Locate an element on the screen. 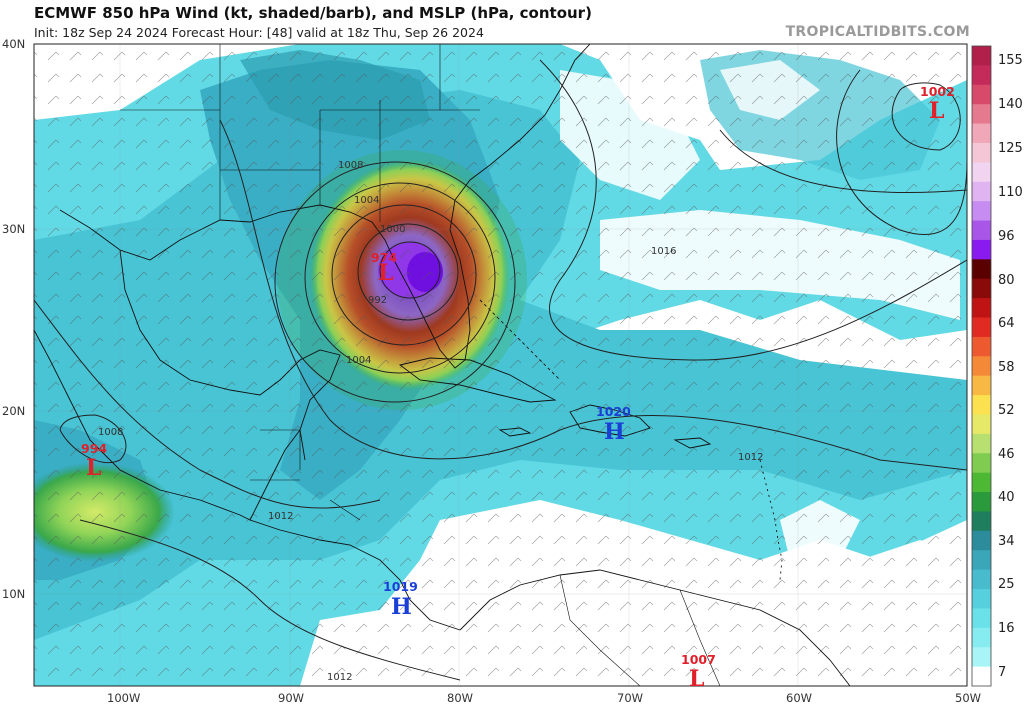 This screenshot has width=1024, height=706. low-center-venezuela: 1007 L is located at coordinates (698, 672).